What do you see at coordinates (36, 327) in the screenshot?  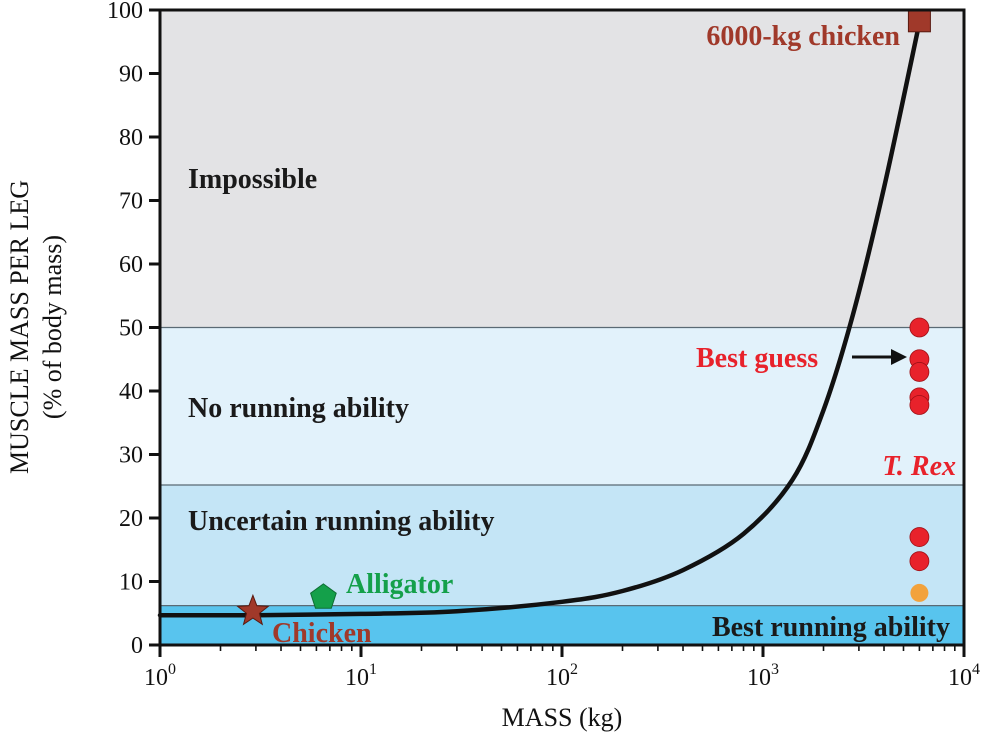 I see `y-axis-title: MUSCLE MASS PER LEG (% of body mass)` at bounding box center [36, 327].